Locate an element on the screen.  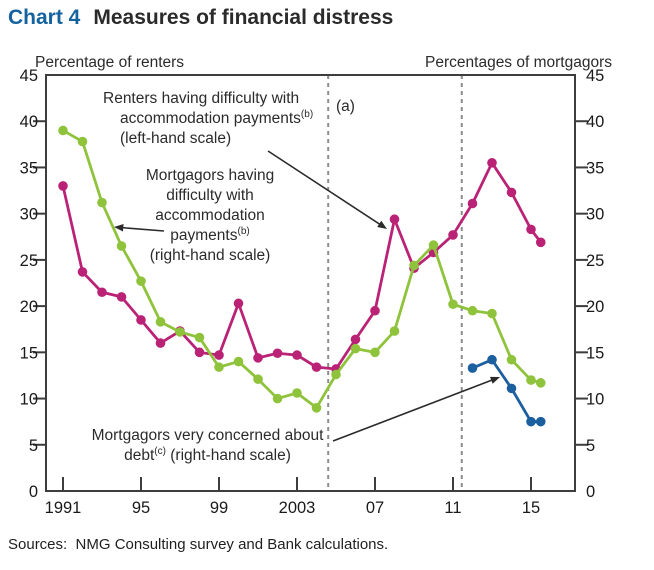
left-axis-tick-label: 20 is located at coordinates (29, 307).